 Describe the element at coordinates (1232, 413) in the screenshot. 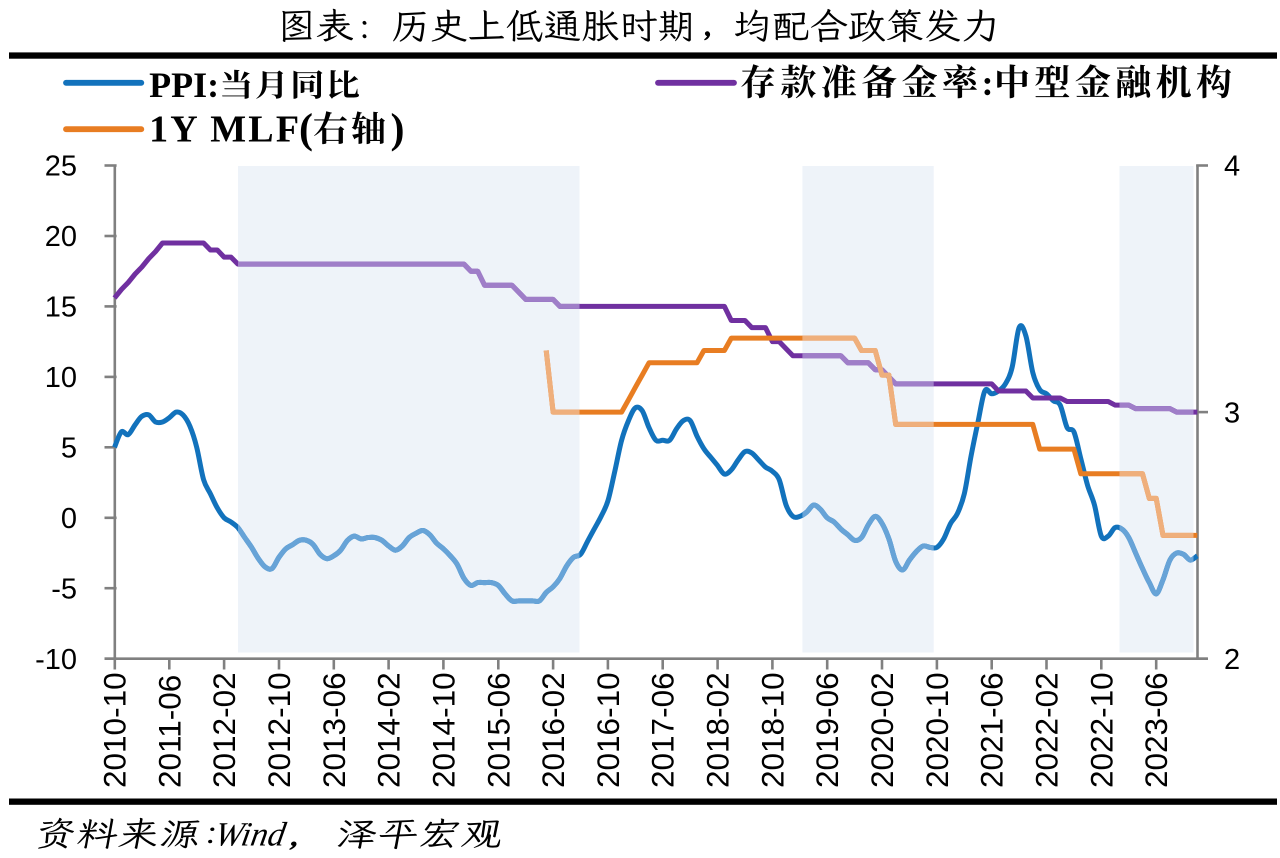

I see `svg-text: 3` at that location.